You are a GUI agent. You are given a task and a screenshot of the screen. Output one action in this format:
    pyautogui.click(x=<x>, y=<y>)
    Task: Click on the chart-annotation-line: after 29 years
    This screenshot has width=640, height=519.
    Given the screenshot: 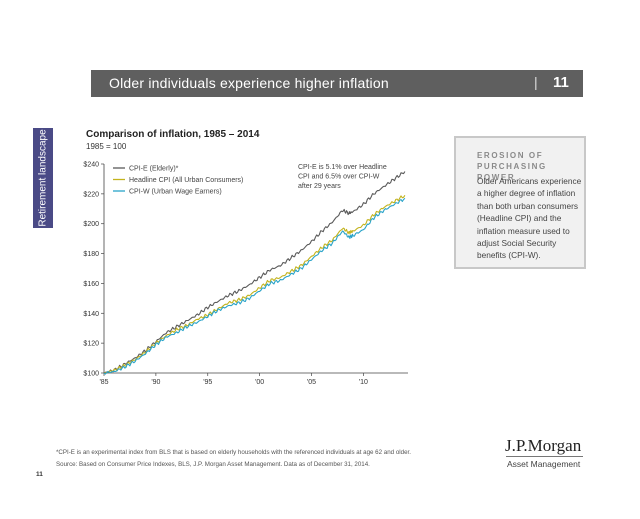 What is the action you would take?
    pyautogui.click(x=319, y=186)
    